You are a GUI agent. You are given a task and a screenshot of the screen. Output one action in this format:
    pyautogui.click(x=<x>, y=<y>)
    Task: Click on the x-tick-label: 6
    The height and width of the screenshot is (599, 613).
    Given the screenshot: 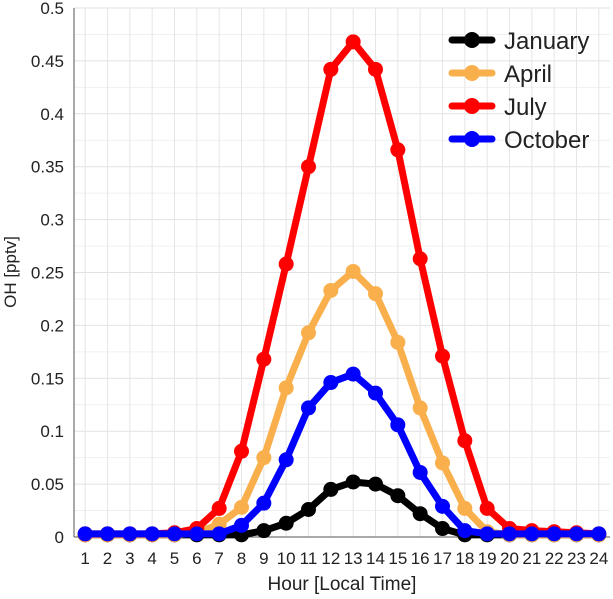 What is the action you would take?
    pyautogui.click(x=196, y=558)
    